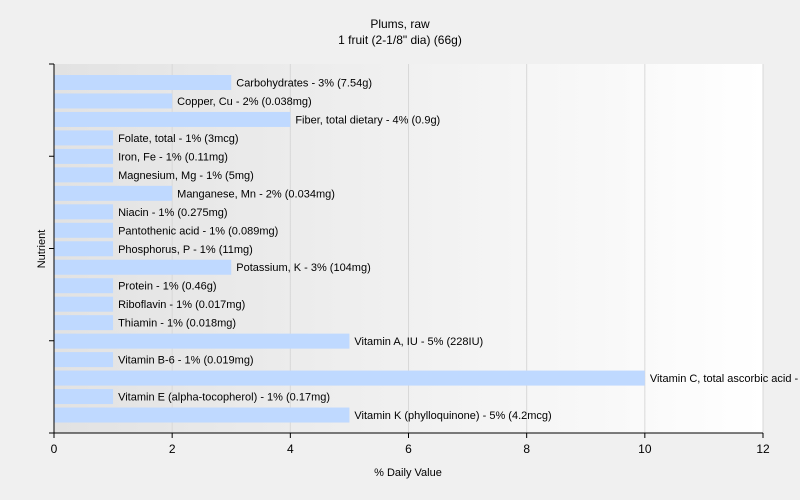  Describe the element at coordinates (408, 473) in the screenshot. I see `x-axis-title: % Daily Value` at that location.